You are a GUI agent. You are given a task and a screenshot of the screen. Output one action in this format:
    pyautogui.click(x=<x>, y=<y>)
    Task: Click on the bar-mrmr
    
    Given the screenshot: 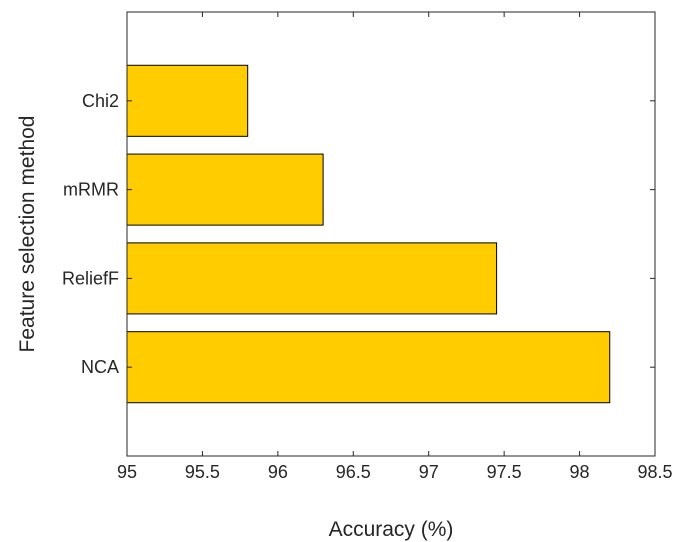 What is the action you would take?
    pyautogui.click(x=225, y=189)
    